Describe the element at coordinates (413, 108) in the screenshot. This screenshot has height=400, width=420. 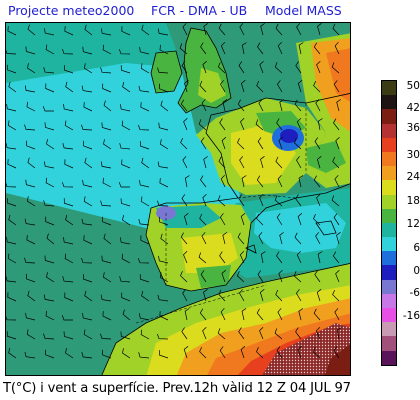
I see `legend-label: 42` at that location.